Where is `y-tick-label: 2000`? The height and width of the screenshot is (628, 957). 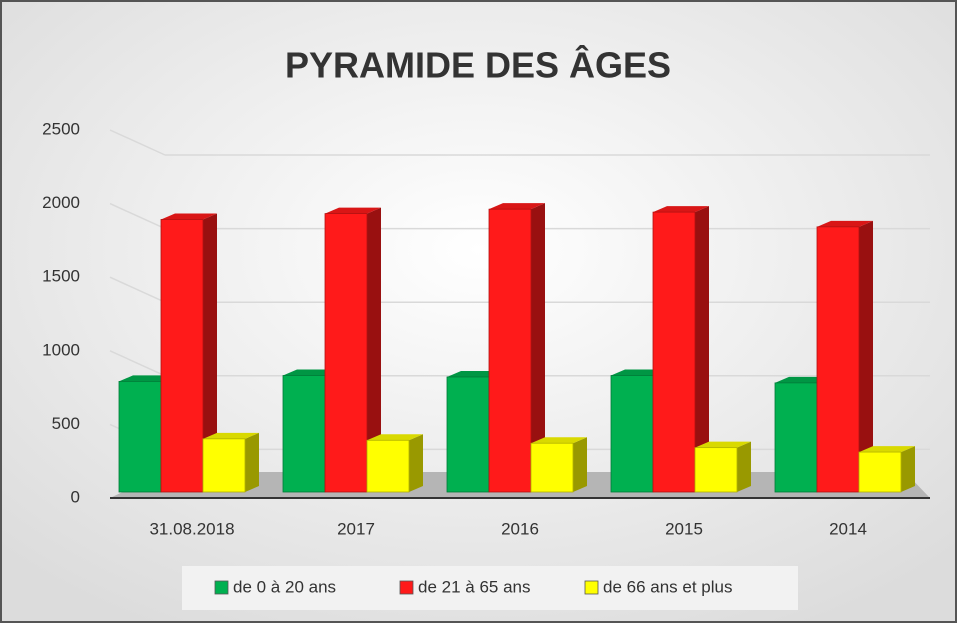 y-tick-label: 2000 is located at coordinates (61, 202).